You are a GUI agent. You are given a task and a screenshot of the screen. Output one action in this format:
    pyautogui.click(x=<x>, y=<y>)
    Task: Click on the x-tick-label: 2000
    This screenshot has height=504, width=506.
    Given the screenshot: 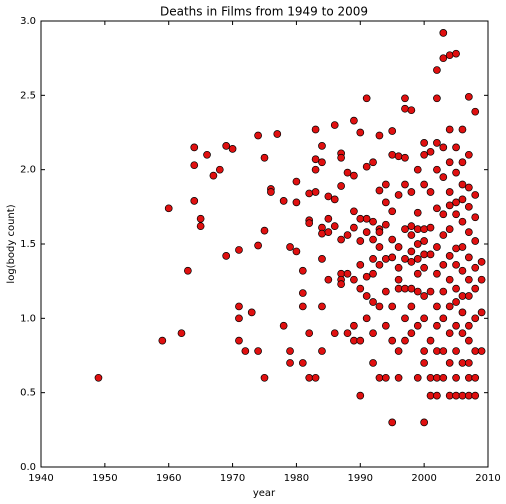 What is the action you would take?
    pyautogui.click(x=423, y=478)
    